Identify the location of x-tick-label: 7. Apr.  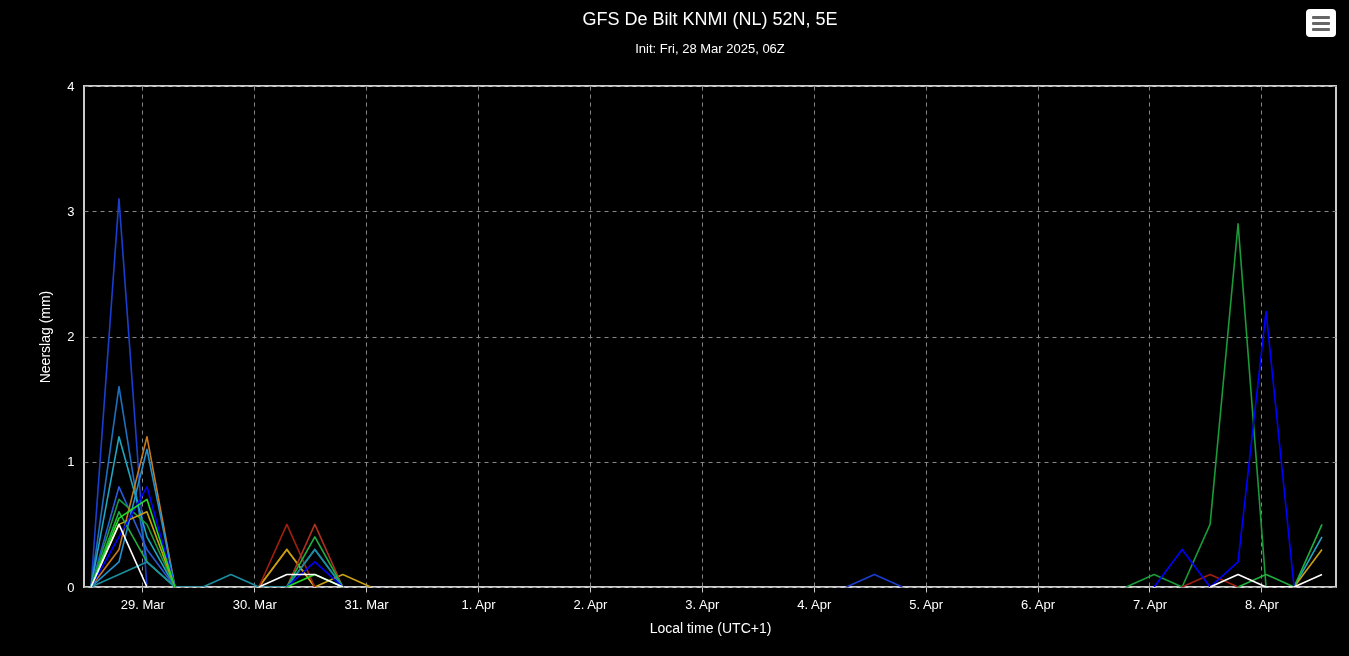
(1150, 604).